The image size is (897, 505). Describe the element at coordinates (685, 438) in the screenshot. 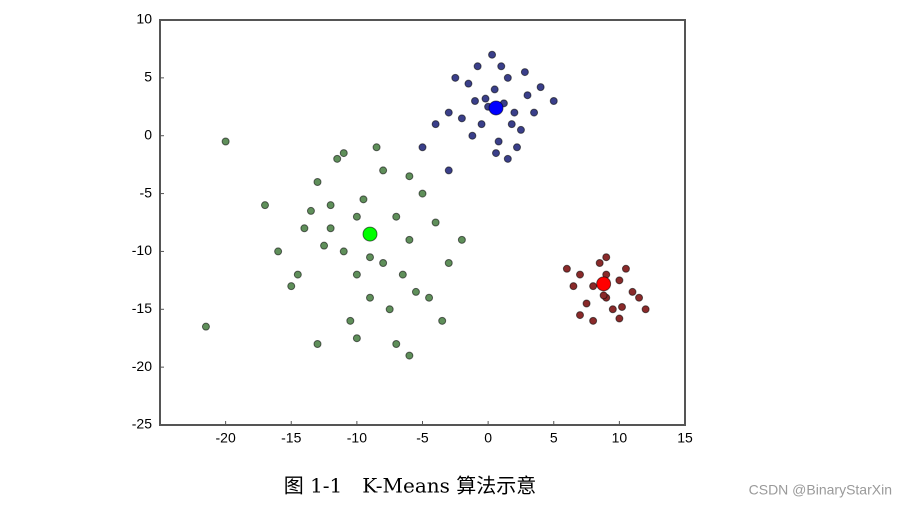

I see `x-tick-label: 15` at that location.